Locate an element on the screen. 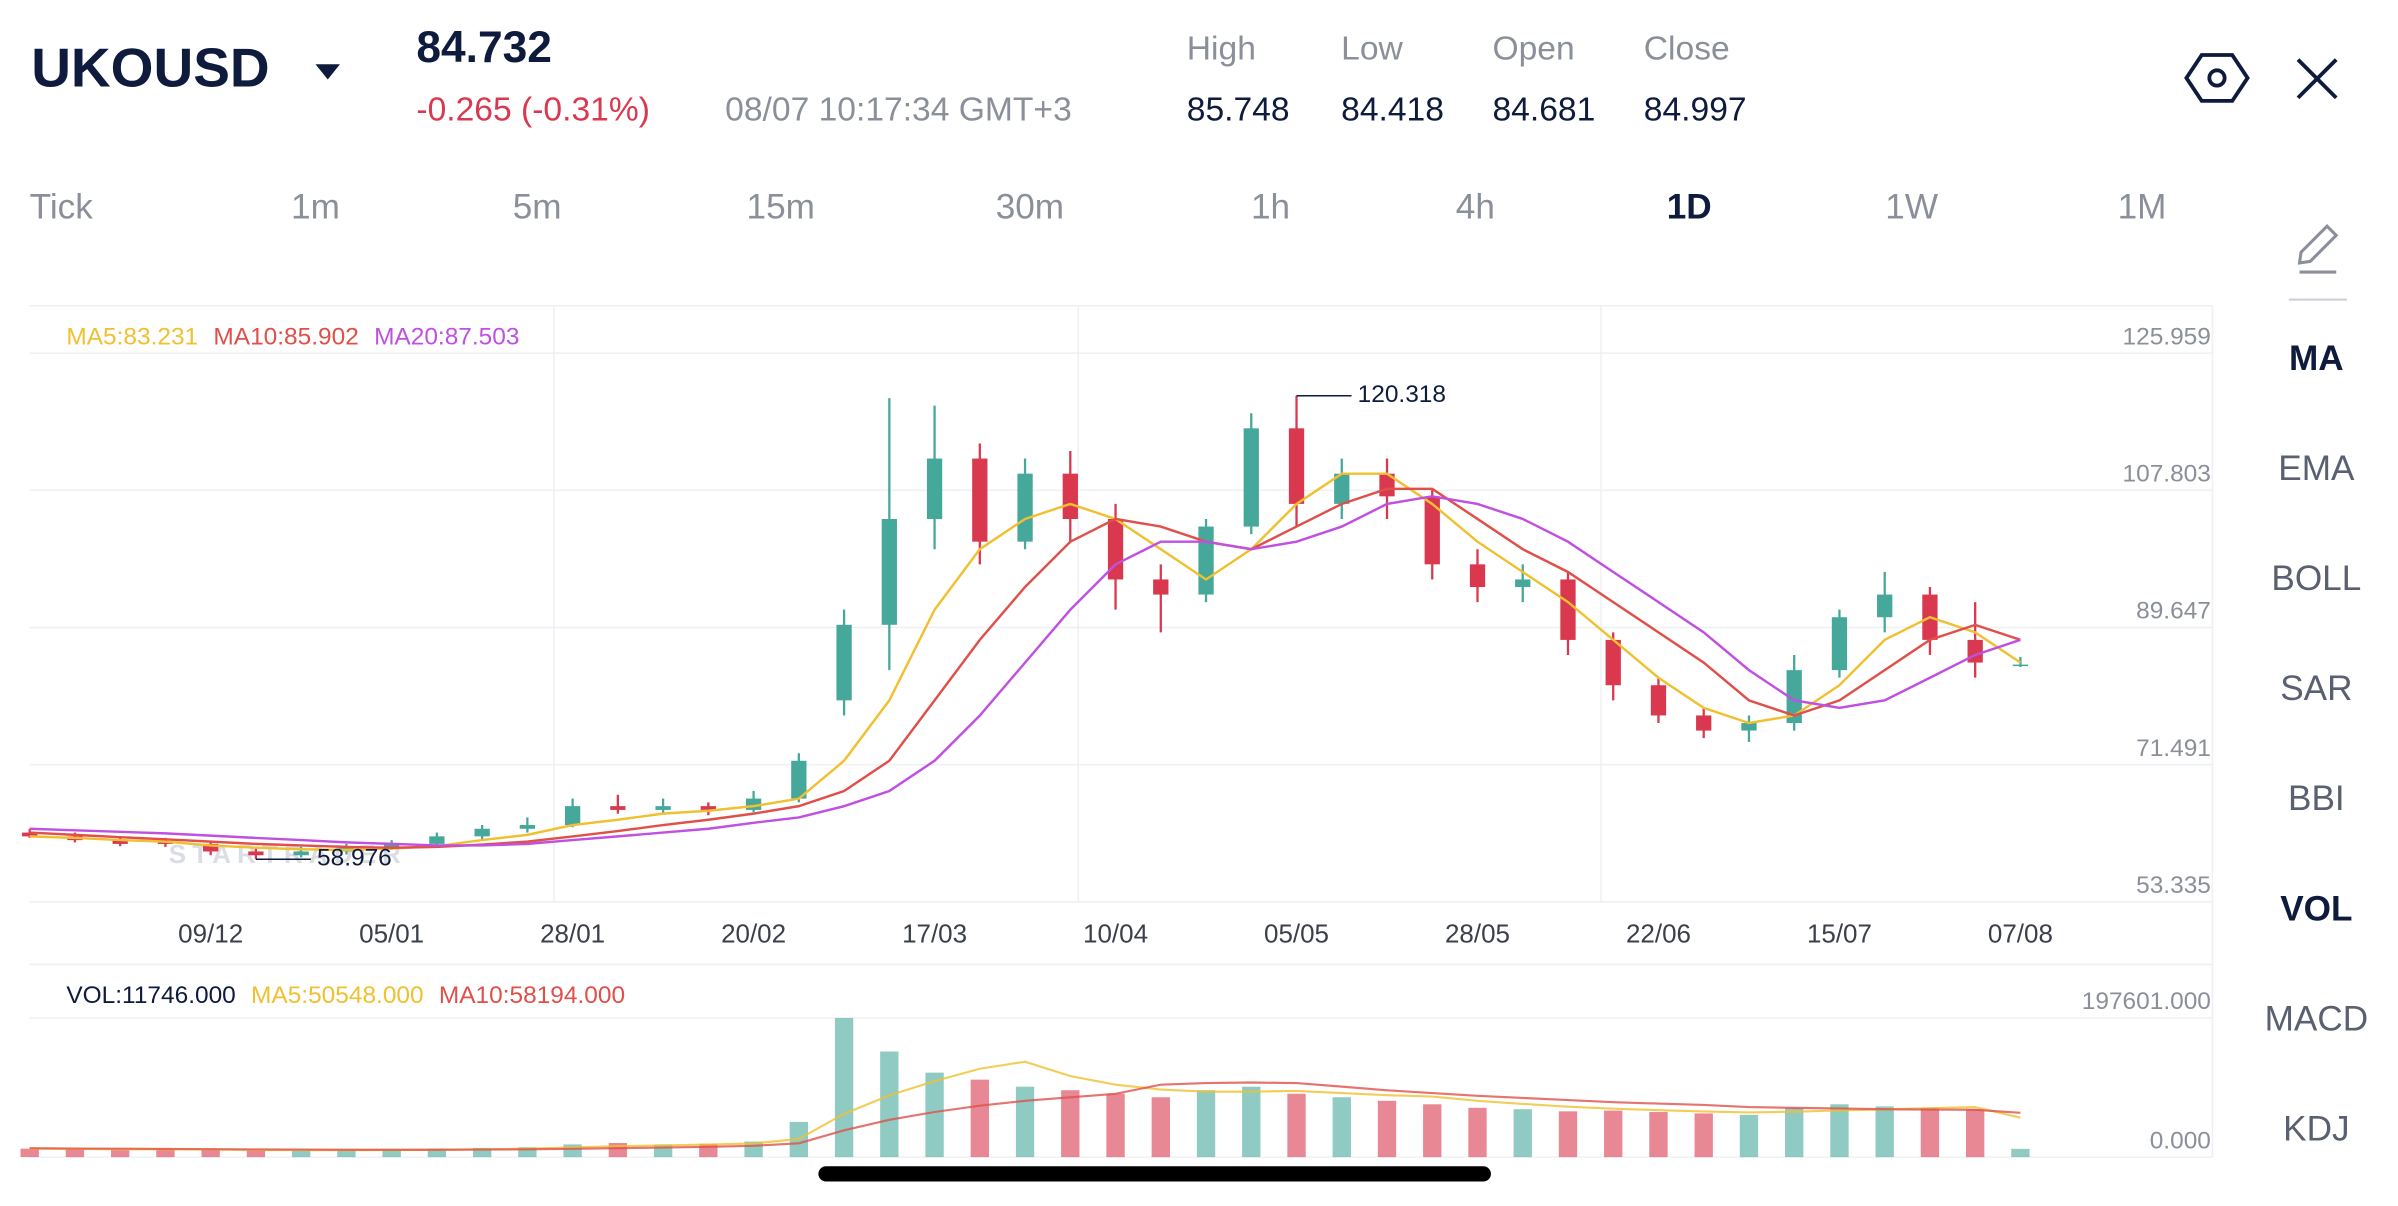 The width and height of the screenshot is (2398, 1206). stat-label: Open is located at coordinates (1533, 48).